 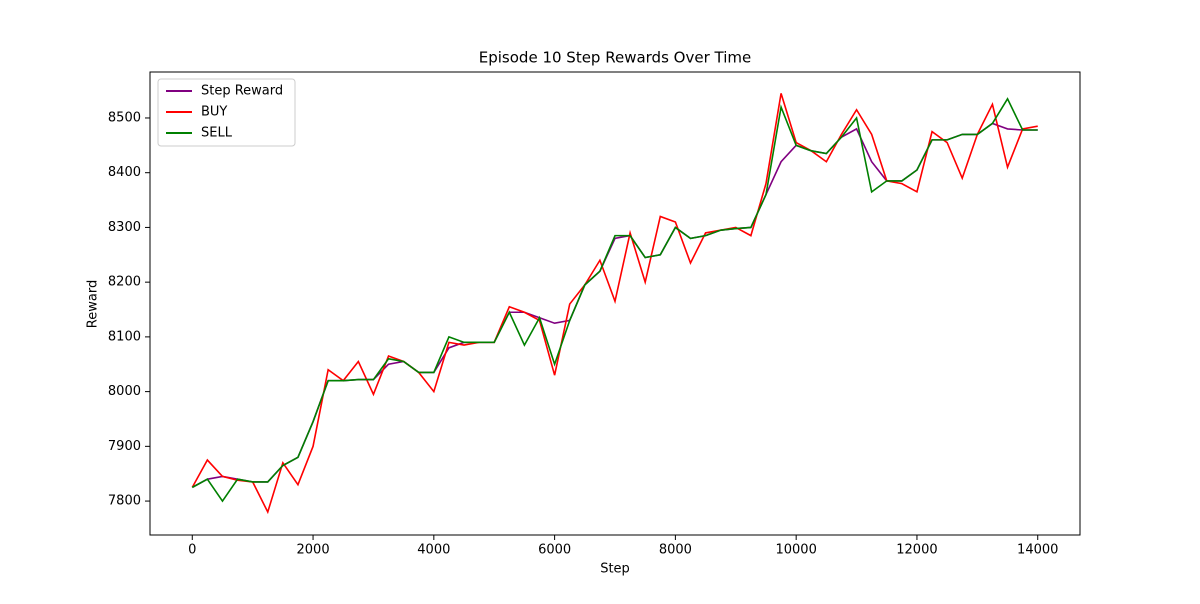 What do you see at coordinates (675, 550) in the screenshot?
I see `x-tick-label: 8000` at bounding box center [675, 550].